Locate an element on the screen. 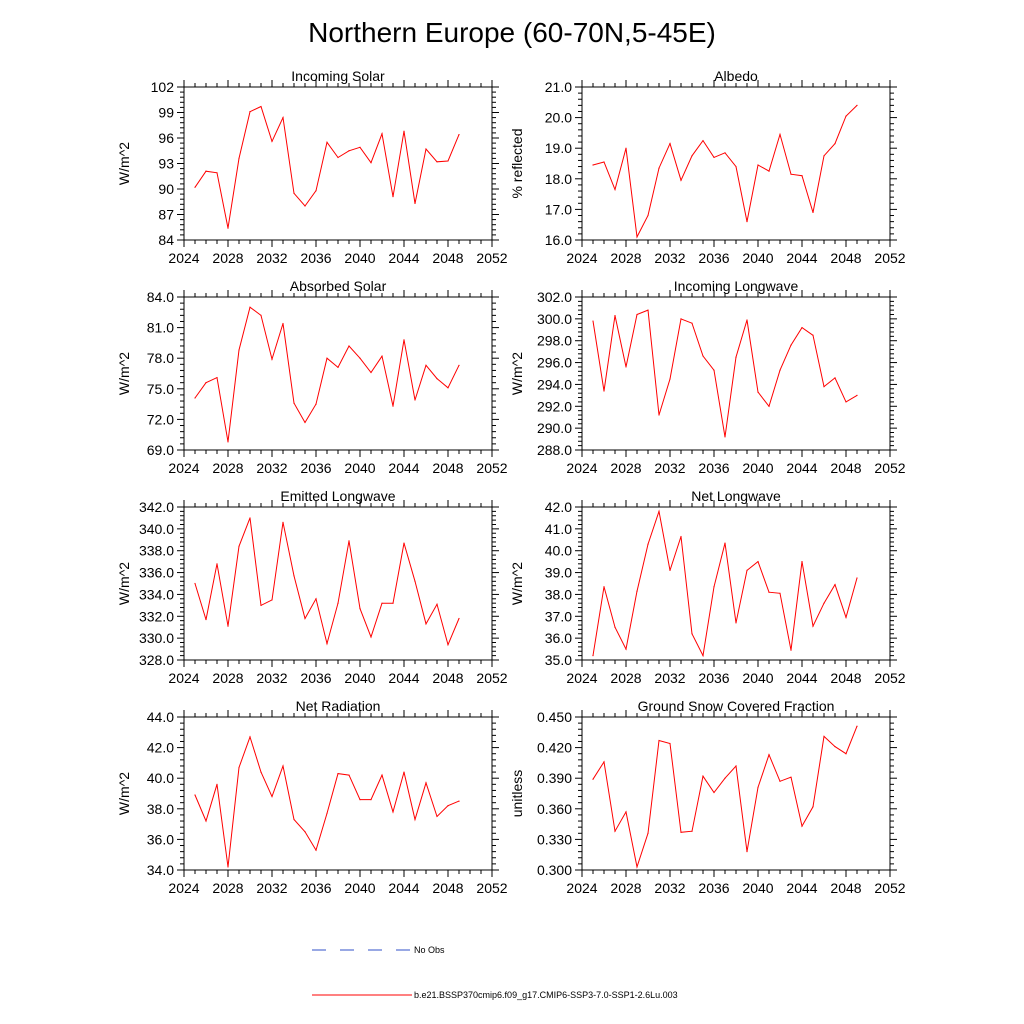 Image resolution: width=1024 pixels, height=1024 pixels. y-tick-label: 36.0 is located at coordinates (160, 839).